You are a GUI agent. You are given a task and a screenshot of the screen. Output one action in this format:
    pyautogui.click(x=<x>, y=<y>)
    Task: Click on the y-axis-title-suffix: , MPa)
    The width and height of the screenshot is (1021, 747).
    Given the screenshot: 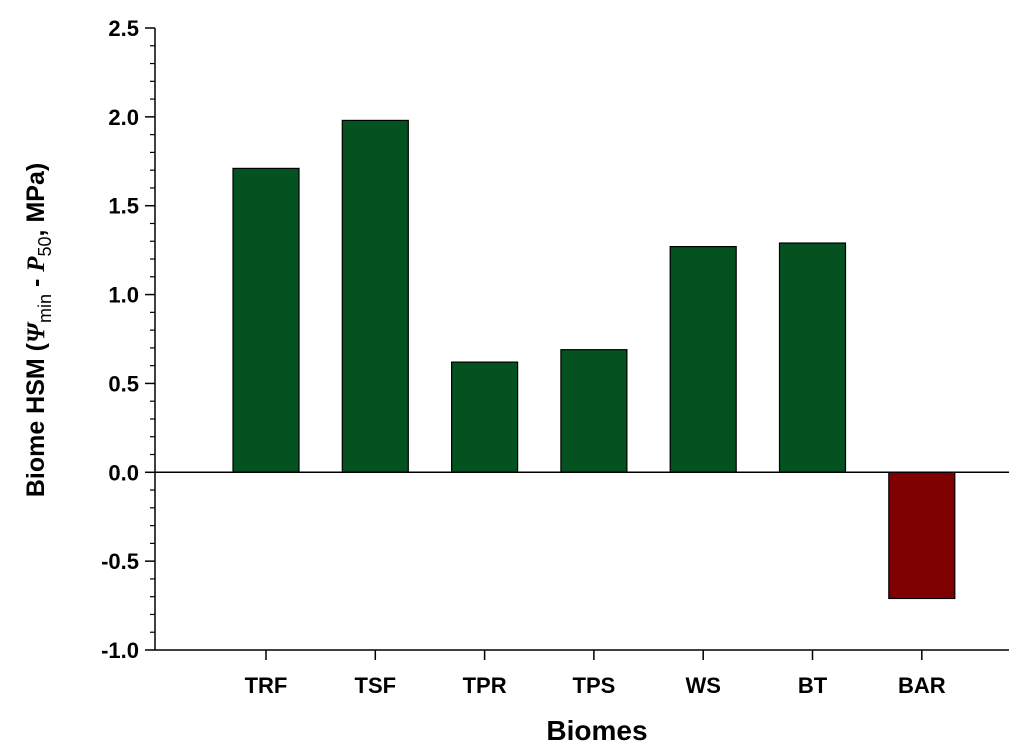 What is the action you would take?
    pyautogui.click(x=36, y=200)
    